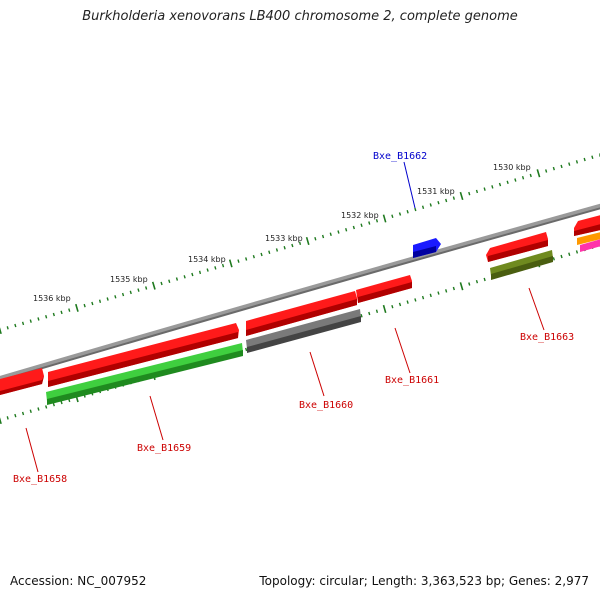 Image resolution: width=600 pixels, height=600 pixels. What do you see at coordinates (521, 265) in the screenshot?
I see `gene-bxe-b1663-lower` at bounding box center [521, 265].